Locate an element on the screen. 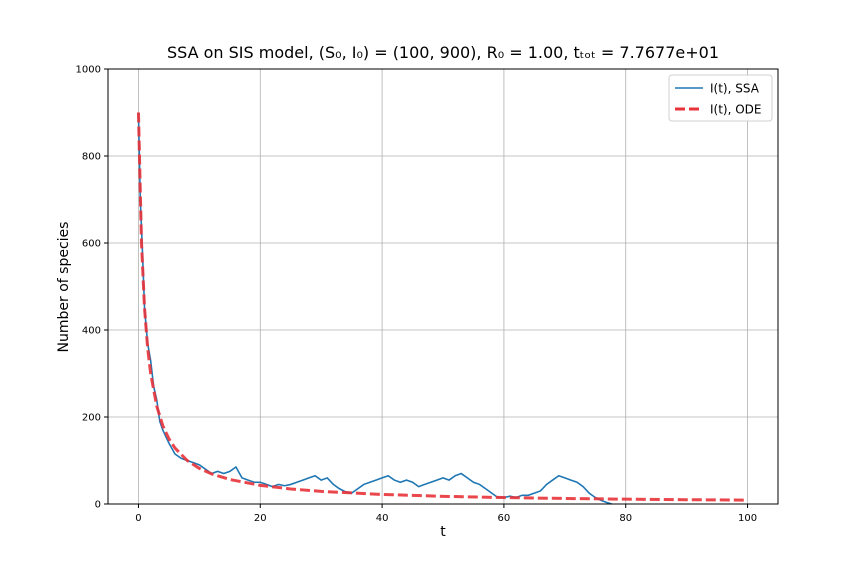  legend: I(t), SSA I(t), ODE is located at coordinates (720, 98).